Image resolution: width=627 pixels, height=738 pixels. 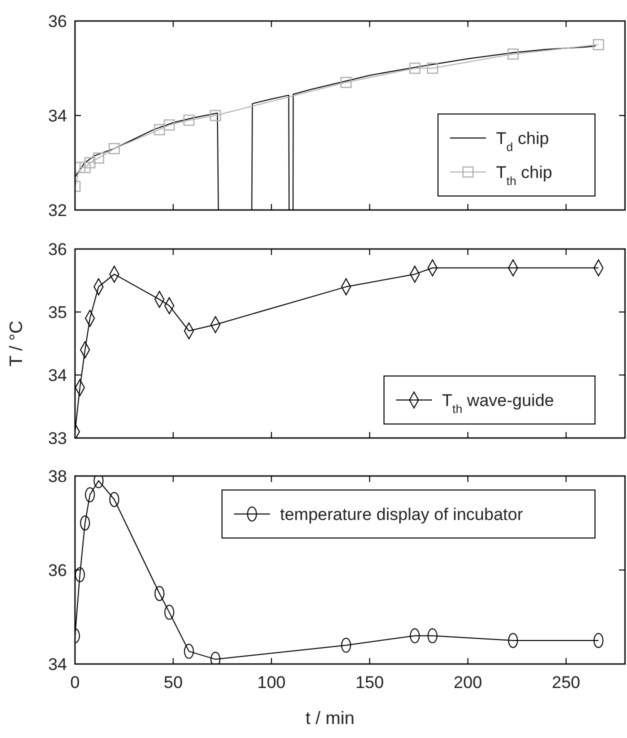 What do you see at coordinates (57, 438) in the screenshot?
I see `y-tick-label: 33` at bounding box center [57, 438].